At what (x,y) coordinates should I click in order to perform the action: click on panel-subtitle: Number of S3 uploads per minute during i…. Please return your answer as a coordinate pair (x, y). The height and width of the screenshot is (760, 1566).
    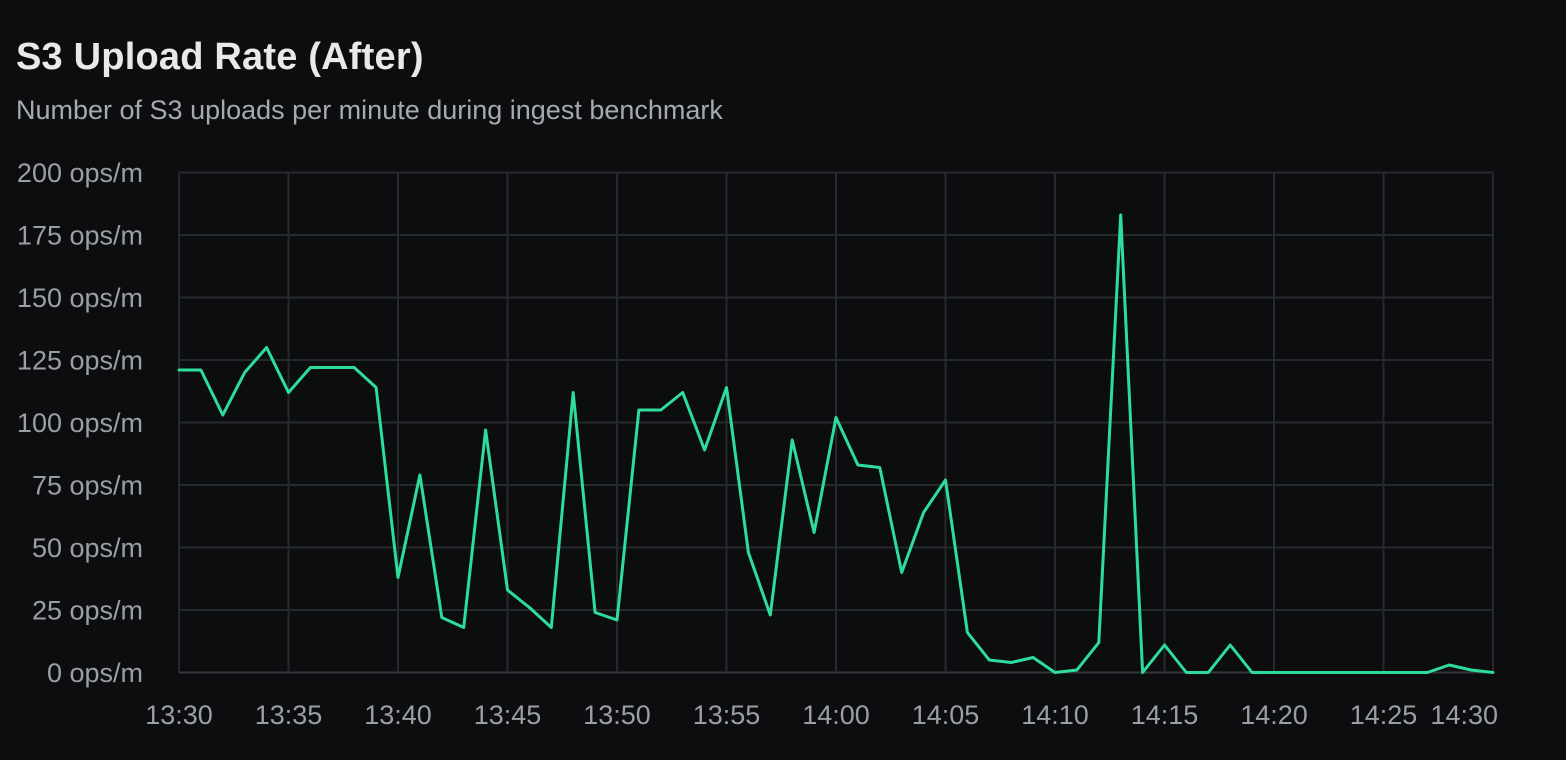
    Looking at the image, I should click on (369, 110).